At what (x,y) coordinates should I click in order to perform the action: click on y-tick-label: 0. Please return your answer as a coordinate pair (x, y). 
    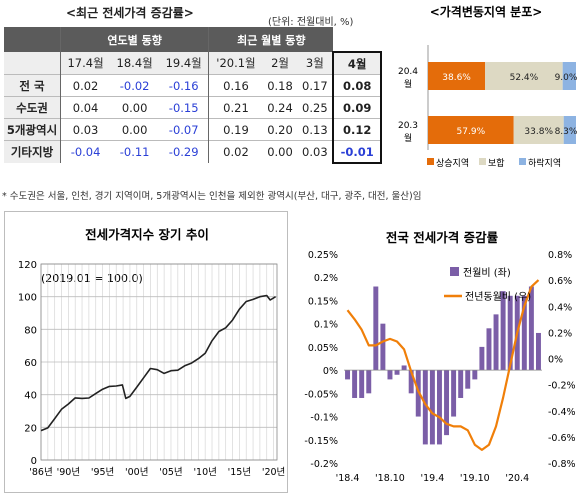
    Looking at the image, I should click on (34, 461).